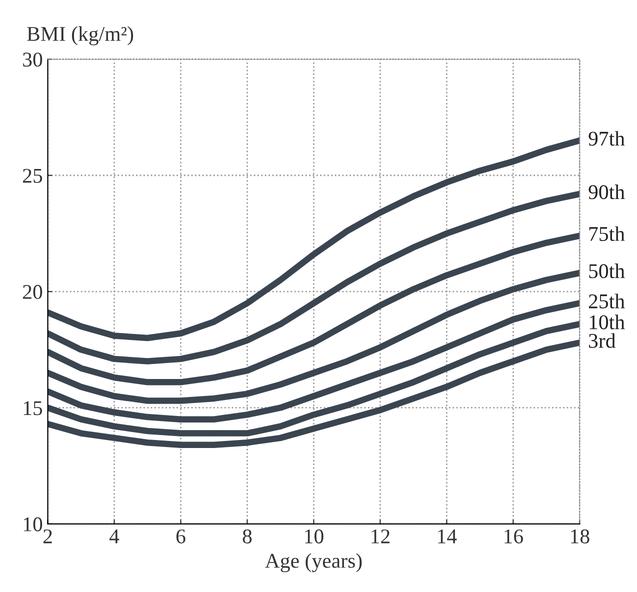 This screenshot has width=637, height=592. What do you see at coordinates (606, 192) in the screenshot?
I see `series-label: 90th` at bounding box center [606, 192].